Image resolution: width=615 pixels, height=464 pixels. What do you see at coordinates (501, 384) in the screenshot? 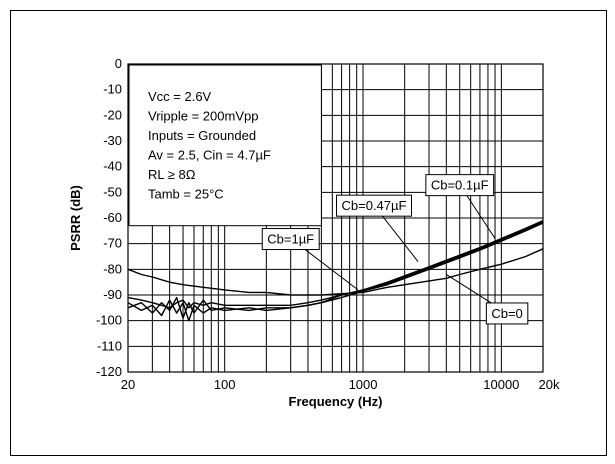
I see `x-tick-label: 10000` at bounding box center [501, 384].